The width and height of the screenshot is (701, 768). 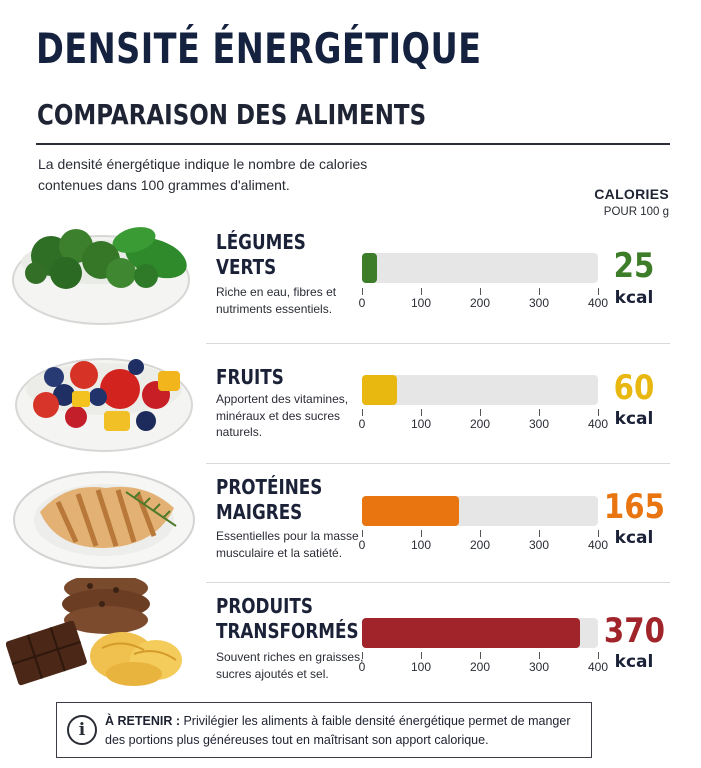 I want to click on page-subtitle: COMPARAISON DES ALIMENTS, so click(x=232, y=114).